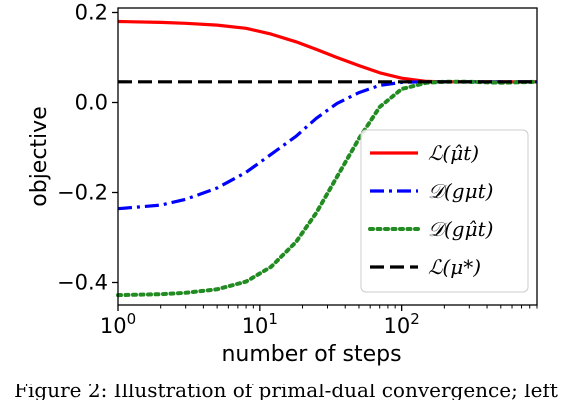  What do you see at coordinates (460, 229) in the screenshot?
I see `legend-label-2: 𝒟(gμ̂t)` at bounding box center [460, 229].